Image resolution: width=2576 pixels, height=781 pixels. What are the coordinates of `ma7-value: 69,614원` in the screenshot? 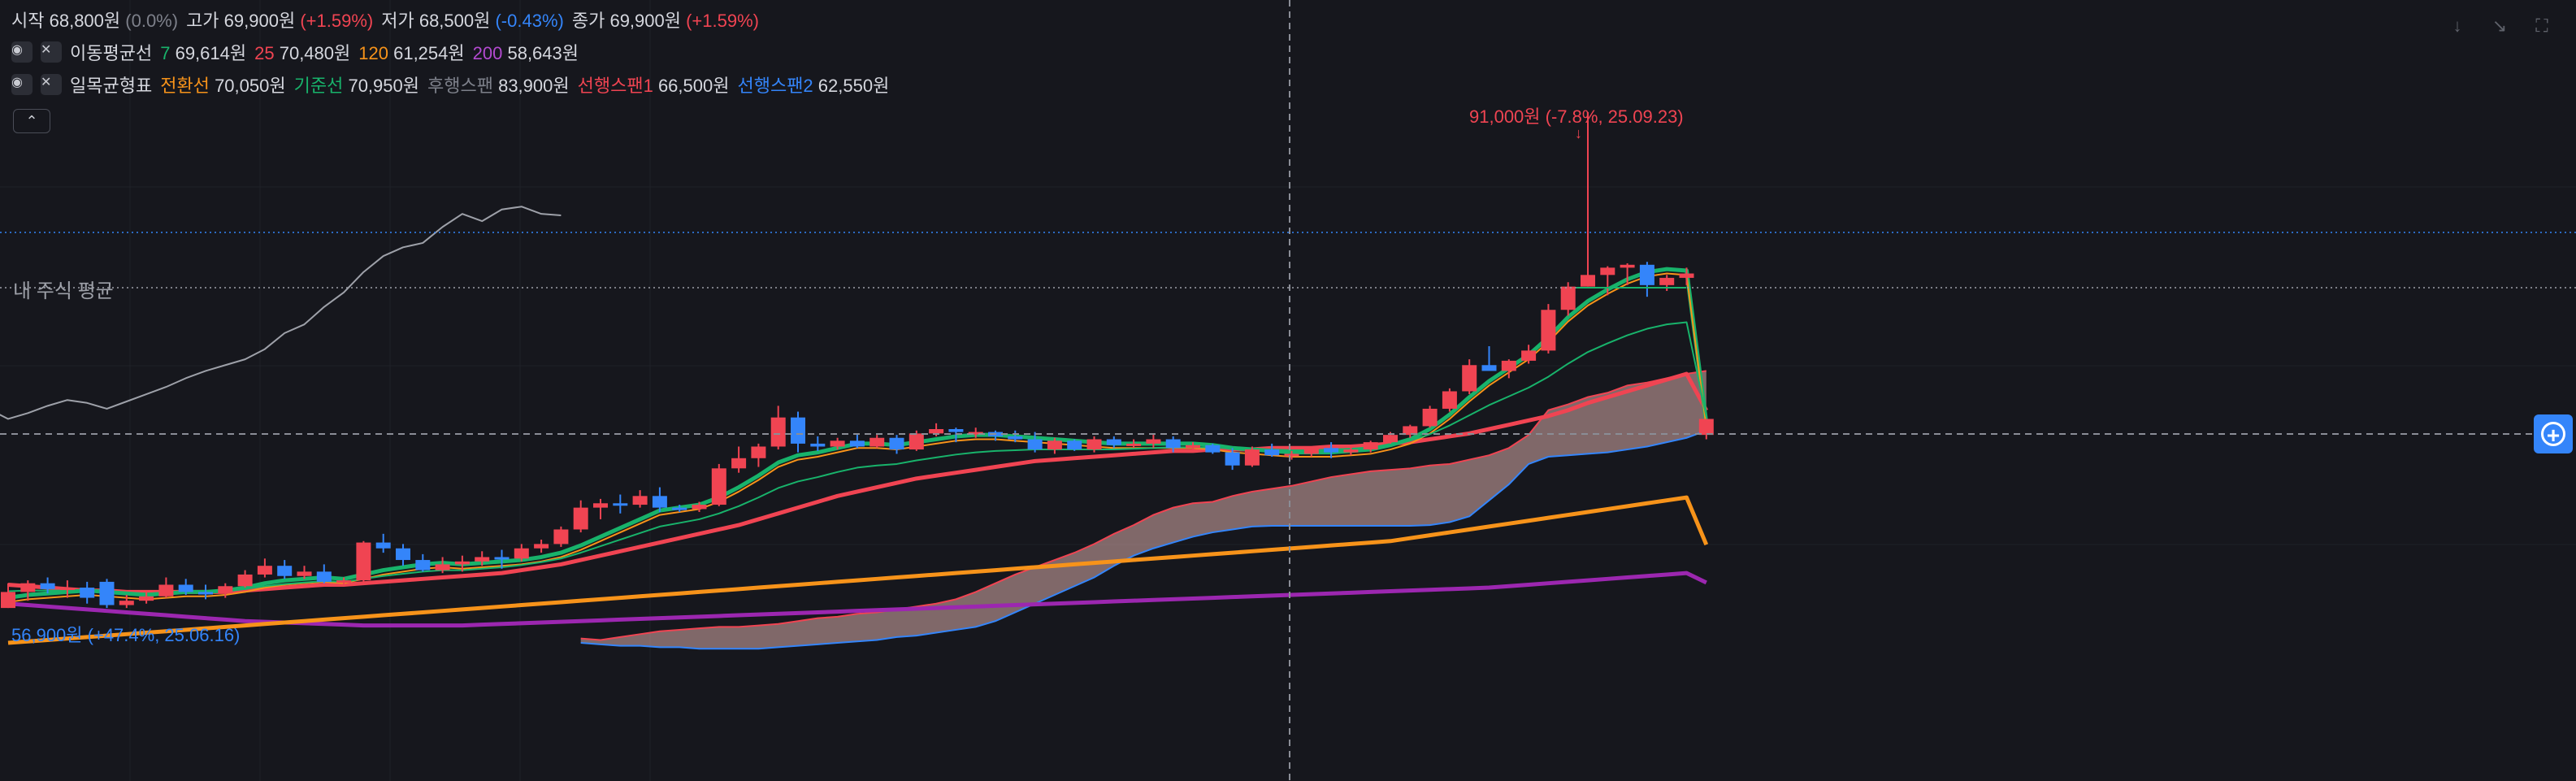 It's located at (211, 53).